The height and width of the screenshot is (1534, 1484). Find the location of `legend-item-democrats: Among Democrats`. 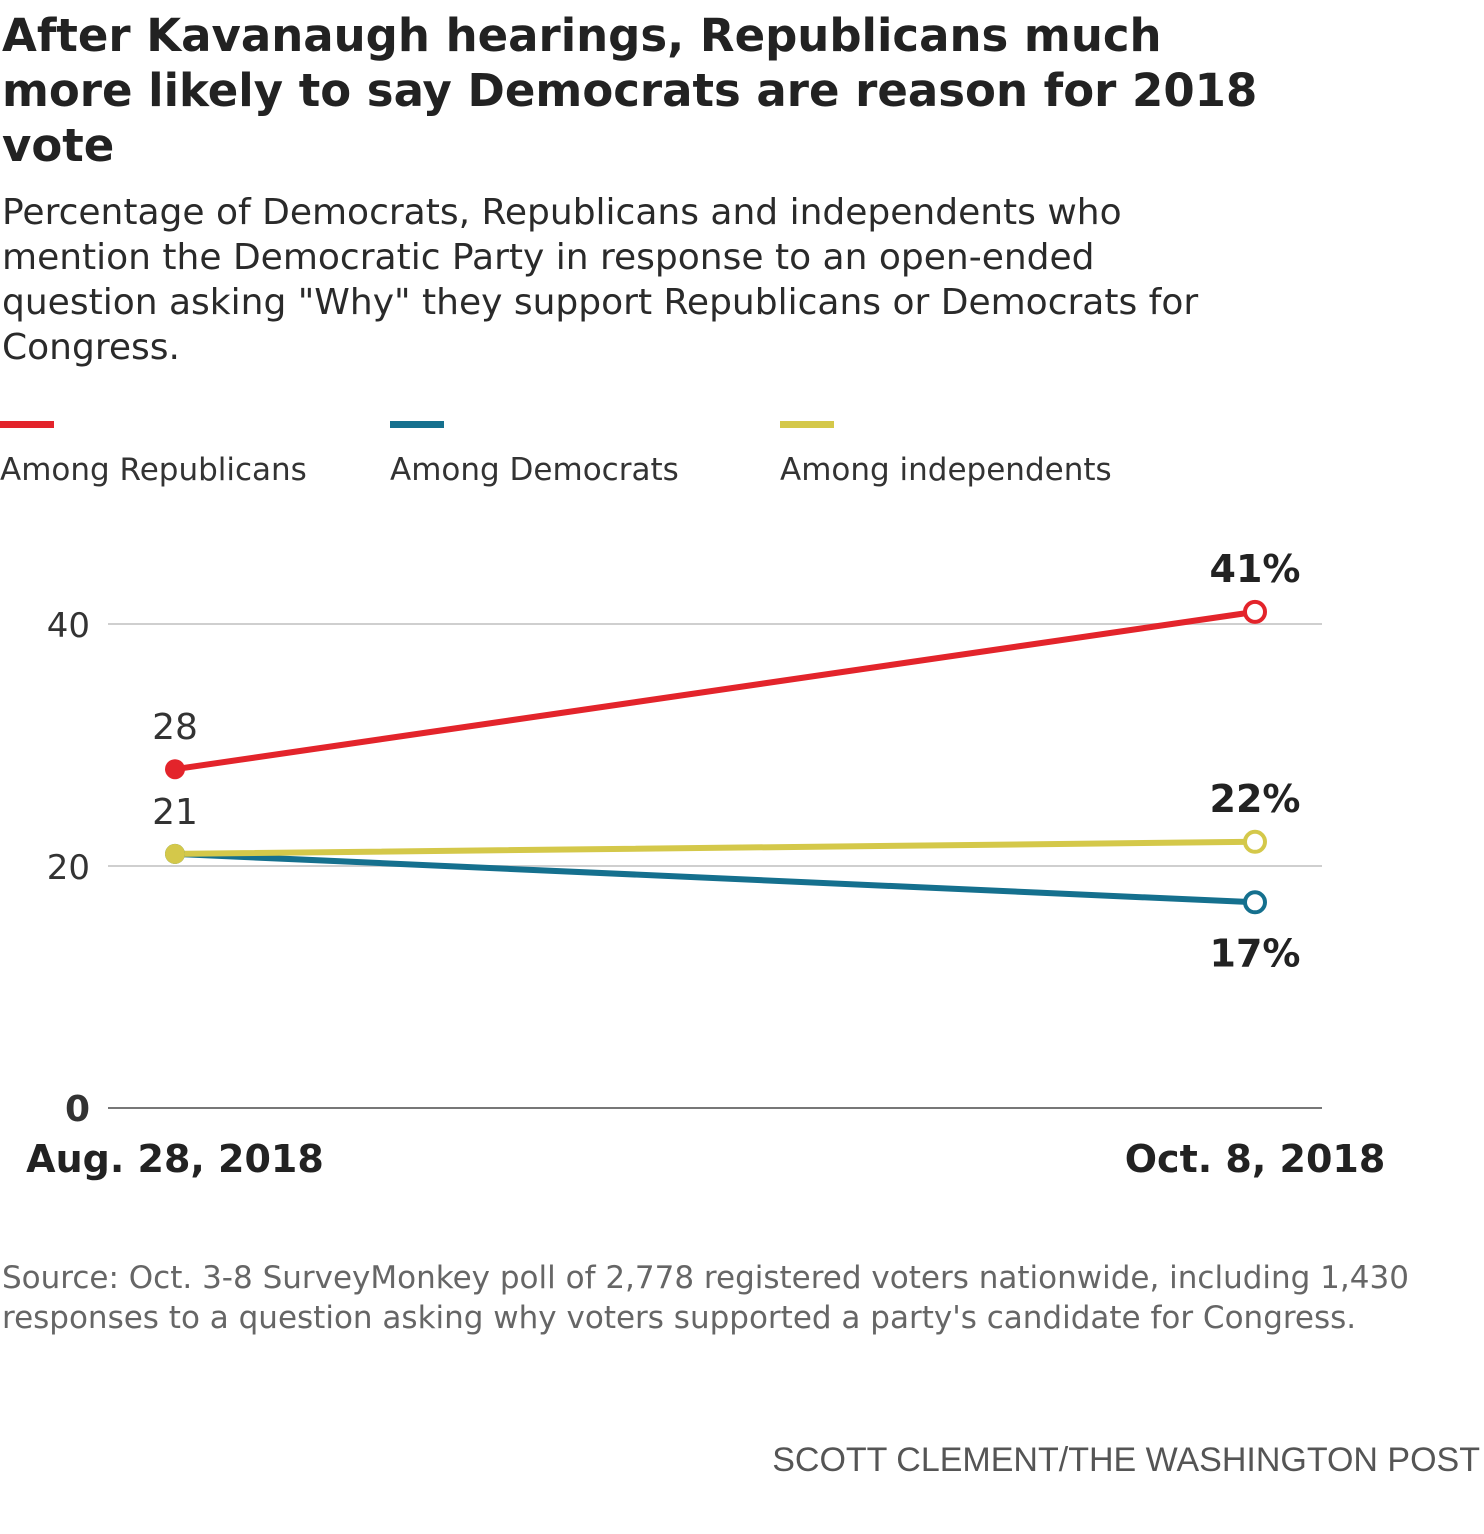

legend-item-democrats: Among Democrats is located at coordinates (534, 455).